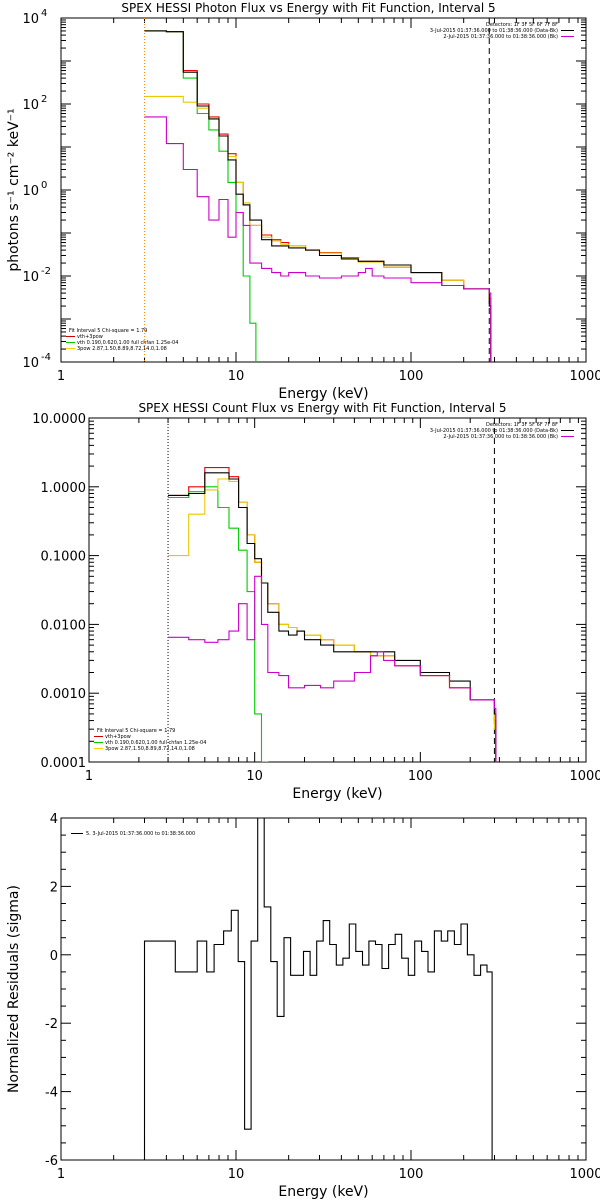  Describe the element at coordinates (51, 1161) in the screenshot. I see `y-tick-label: -6` at that location.